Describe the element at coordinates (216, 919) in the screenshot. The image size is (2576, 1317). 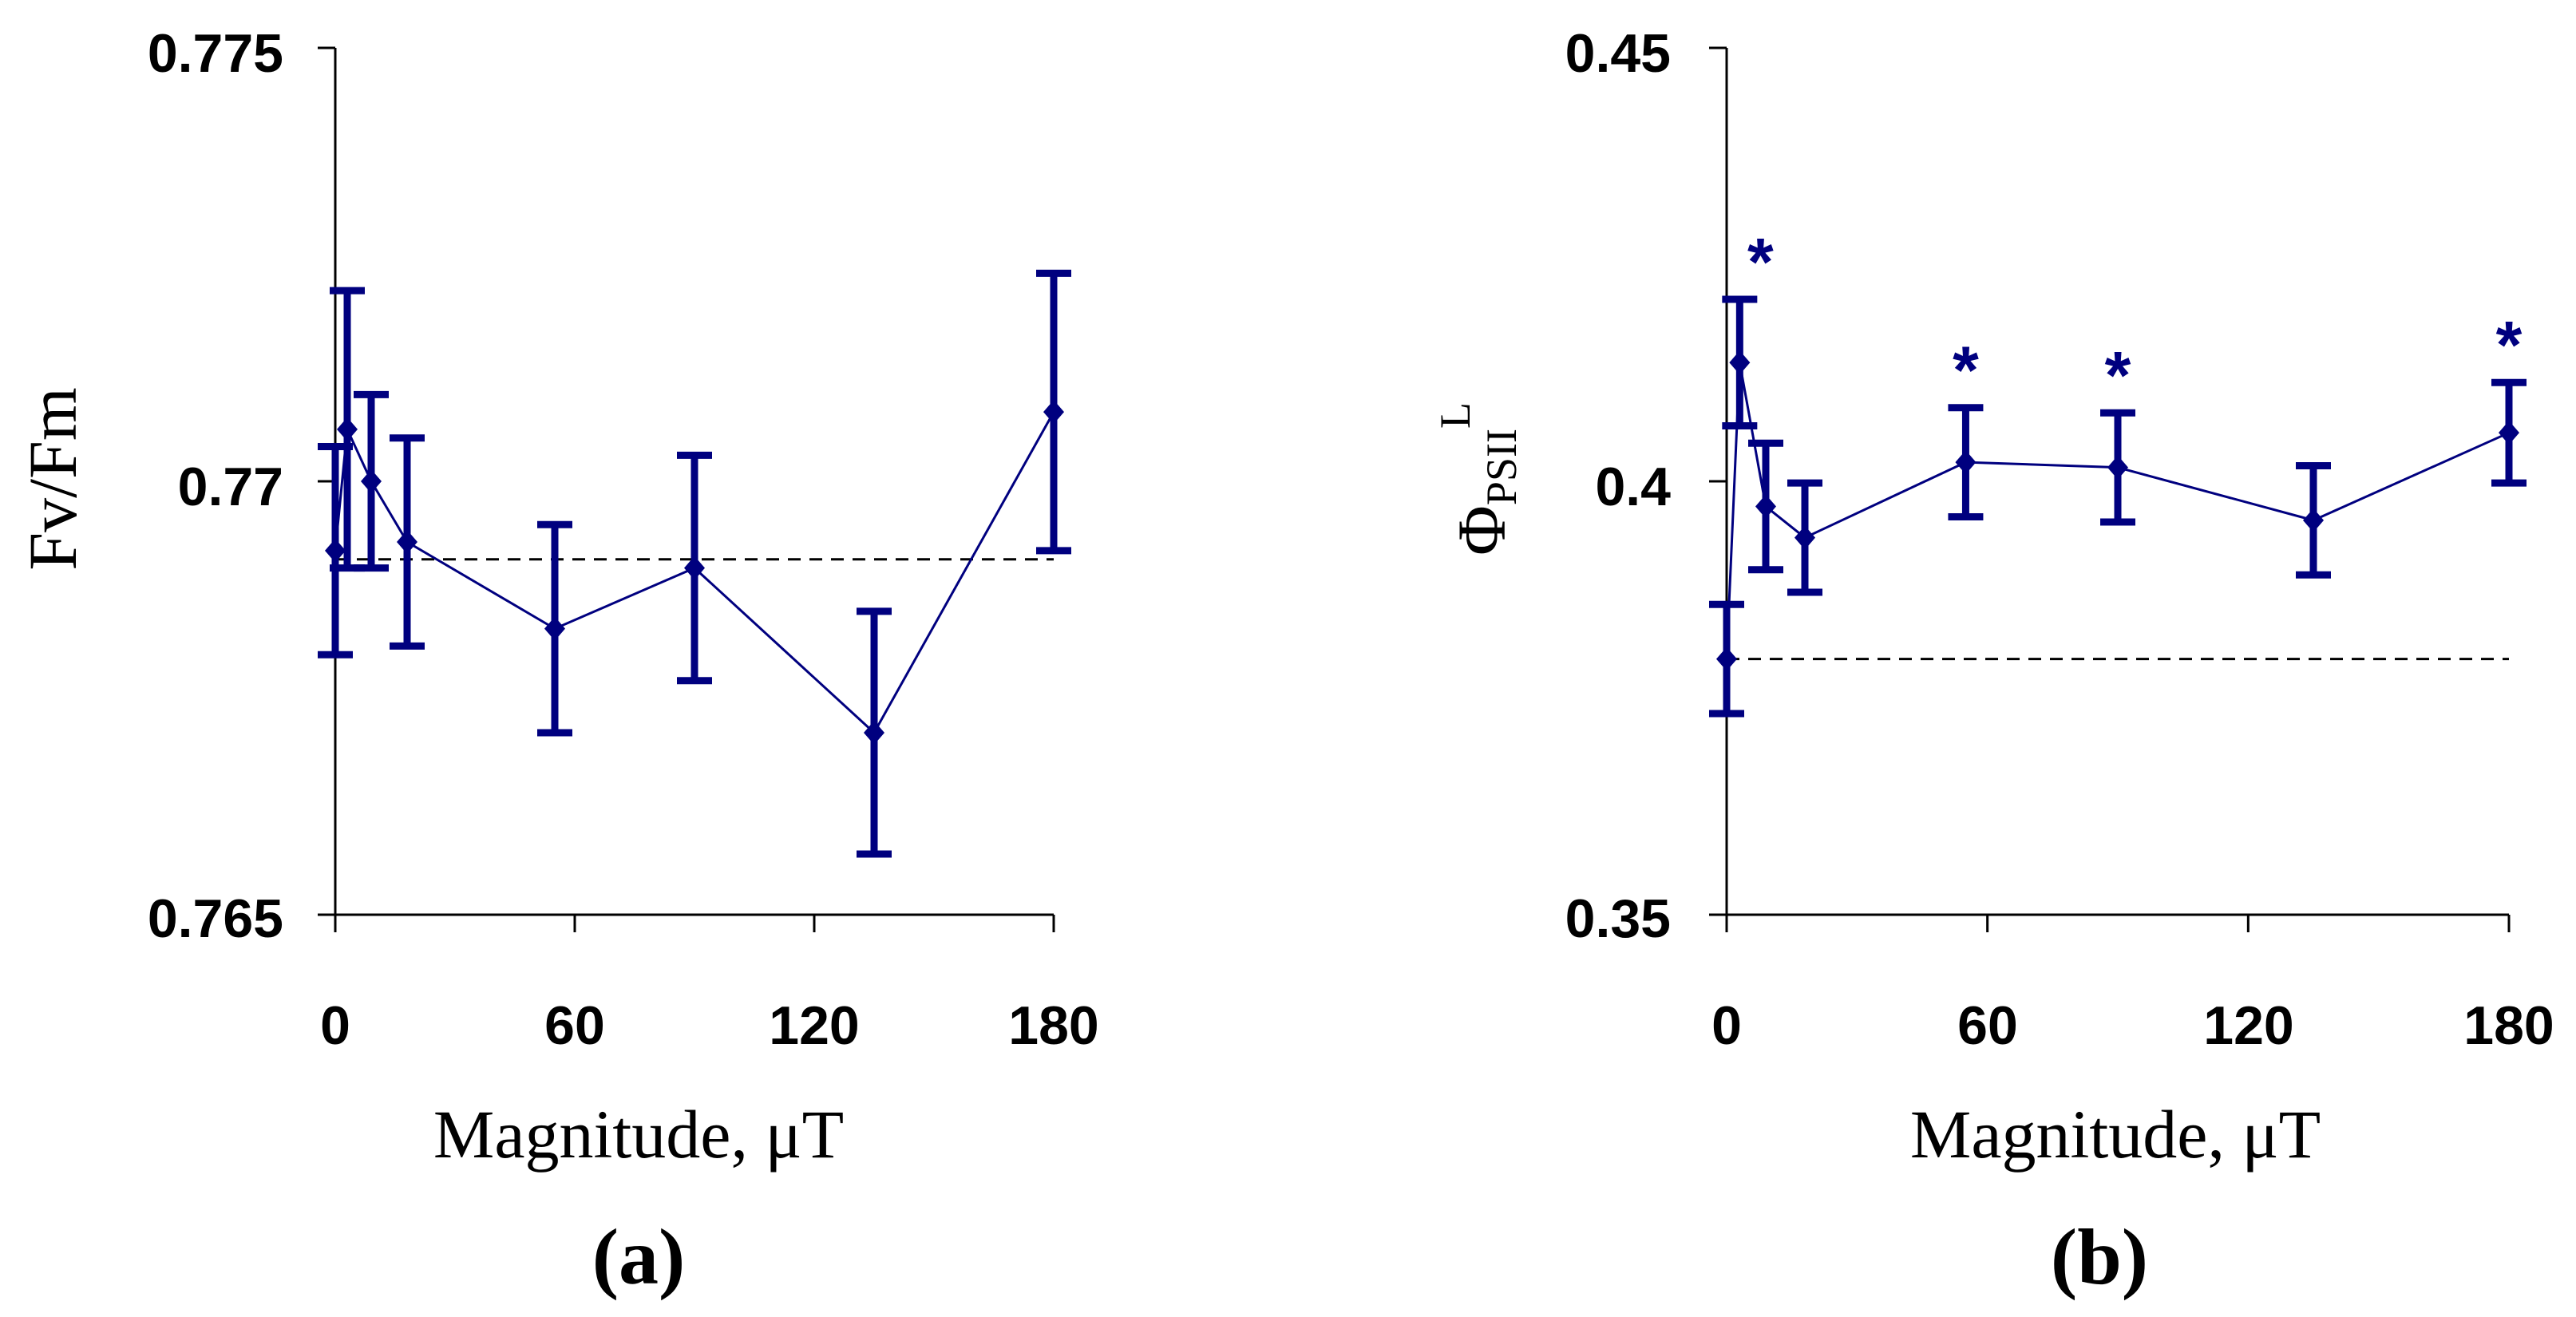
I see `y-tick-label: 0.765` at that location.